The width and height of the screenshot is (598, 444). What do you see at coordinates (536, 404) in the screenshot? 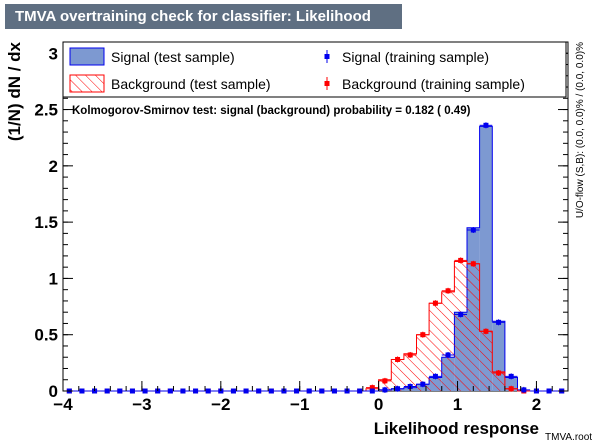
I see `x-tick-label: 2` at bounding box center [536, 404].